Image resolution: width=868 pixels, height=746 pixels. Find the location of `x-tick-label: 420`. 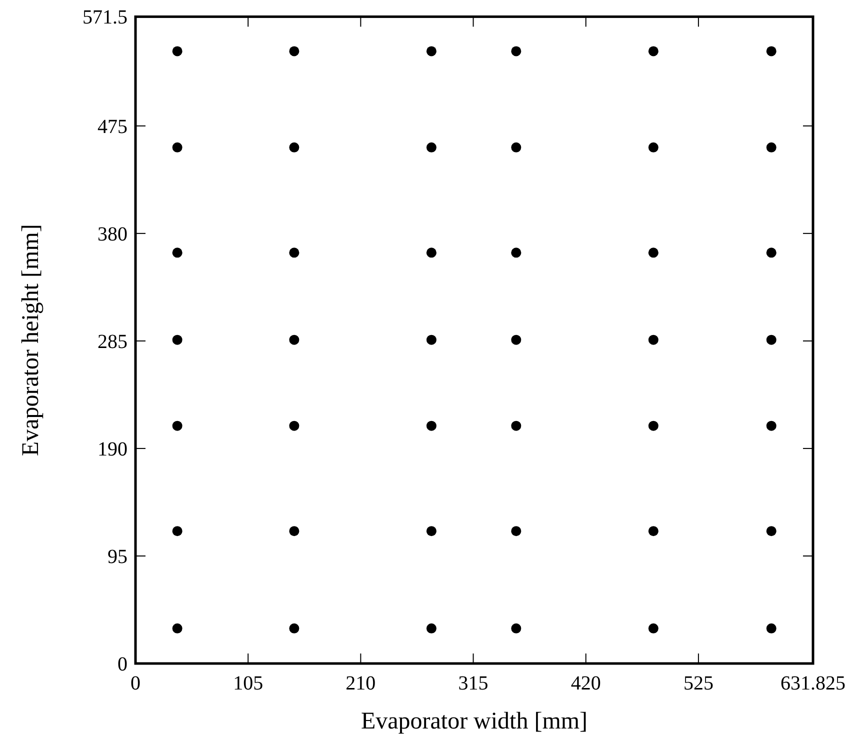

x-tick-label: 420 is located at coordinates (585, 683).